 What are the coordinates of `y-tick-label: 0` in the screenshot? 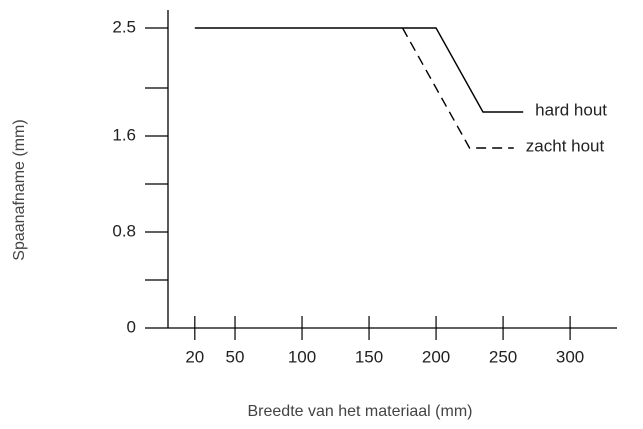 It's located at (131, 326).